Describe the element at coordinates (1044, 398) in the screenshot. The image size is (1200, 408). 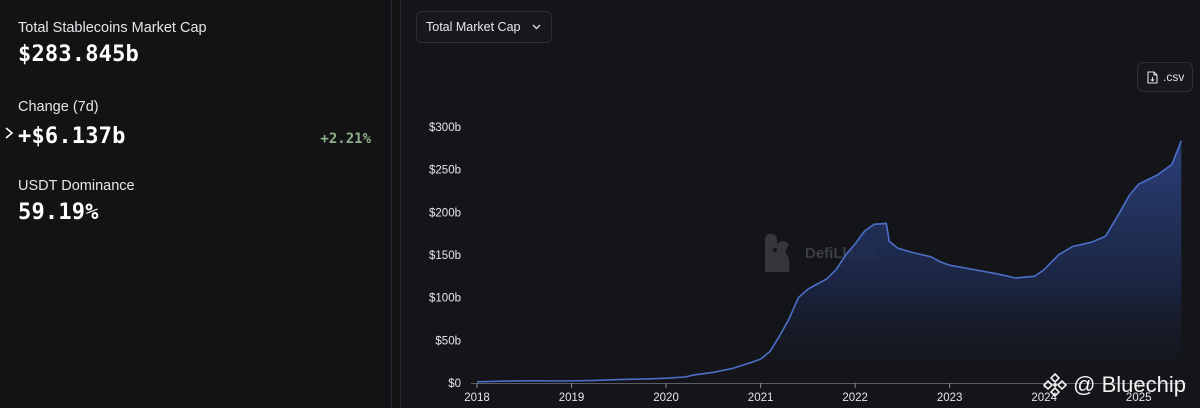
I see `x-tick-label: 2024` at that location.